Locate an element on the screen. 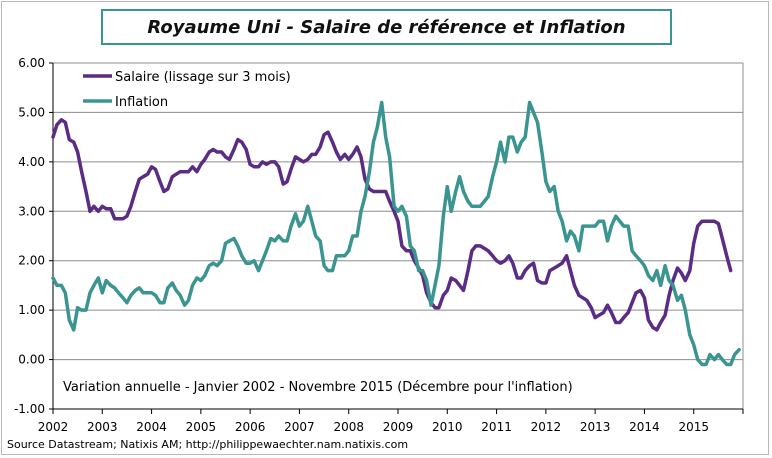 Image resolution: width=772 pixels, height=458 pixels. x-tick-label: 2006 is located at coordinates (250, 427).